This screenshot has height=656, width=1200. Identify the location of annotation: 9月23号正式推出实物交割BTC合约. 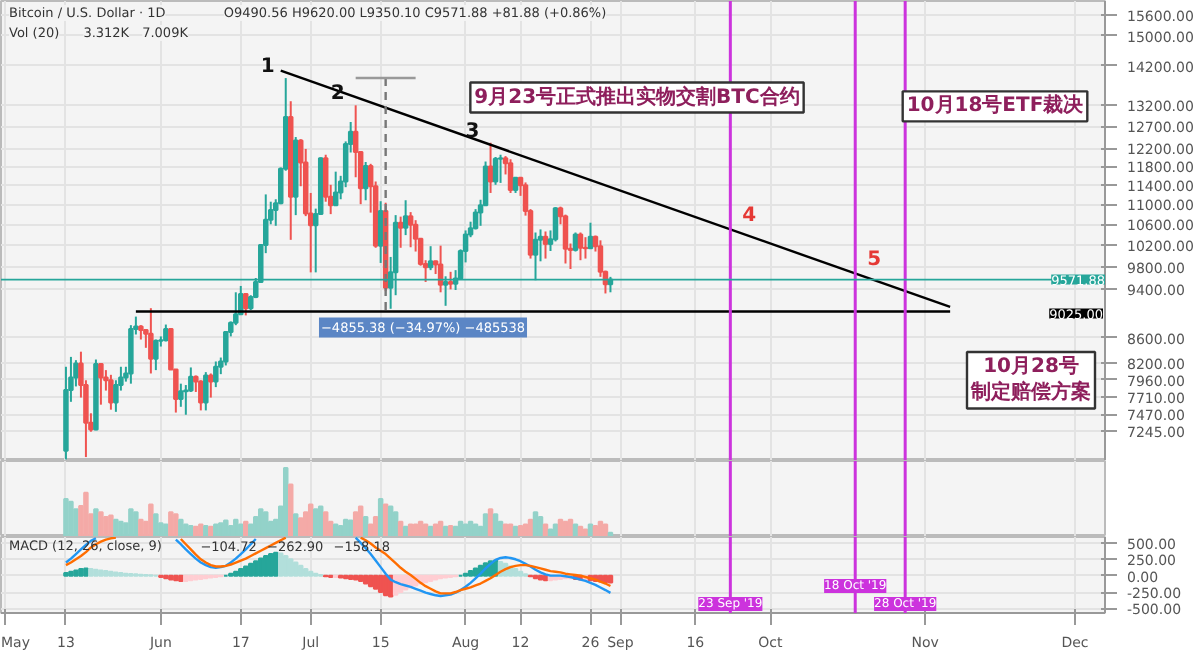
(637, 96).